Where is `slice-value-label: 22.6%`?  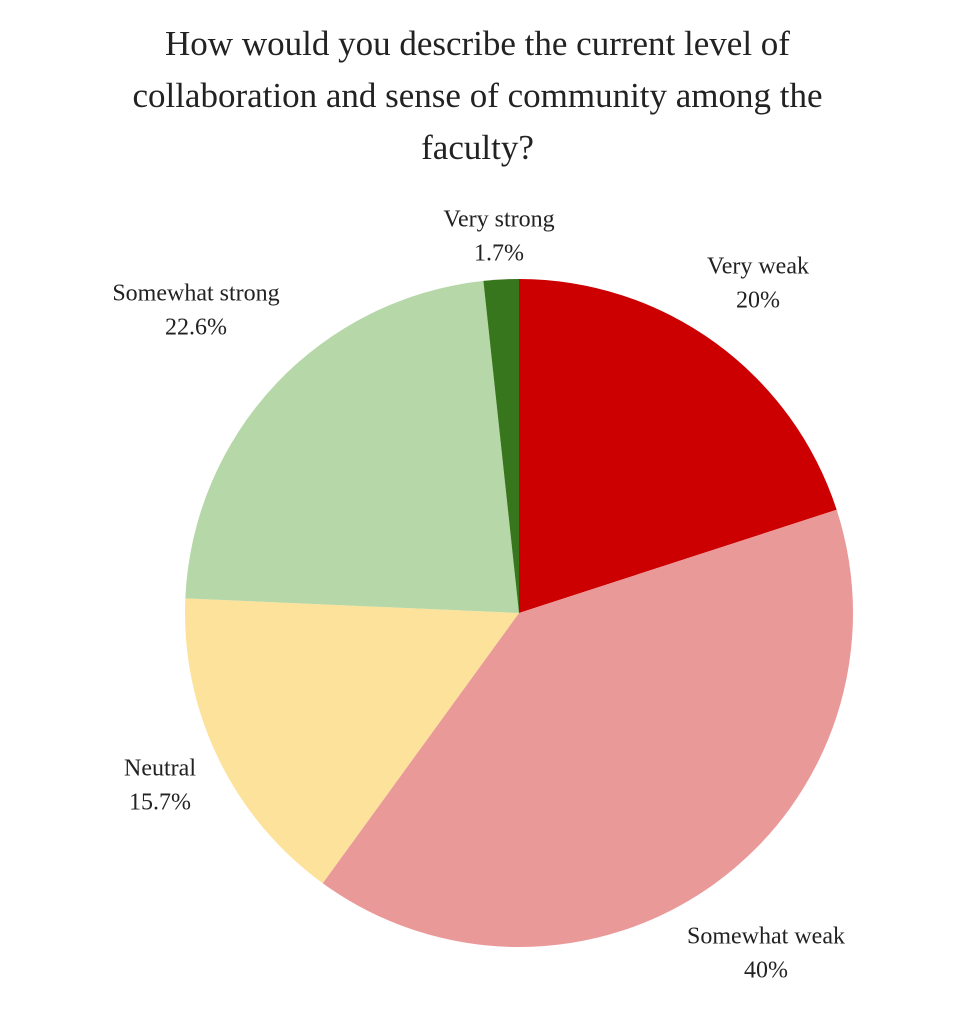 slice-value-label: 22.6% is located at coordinates (196, 328).